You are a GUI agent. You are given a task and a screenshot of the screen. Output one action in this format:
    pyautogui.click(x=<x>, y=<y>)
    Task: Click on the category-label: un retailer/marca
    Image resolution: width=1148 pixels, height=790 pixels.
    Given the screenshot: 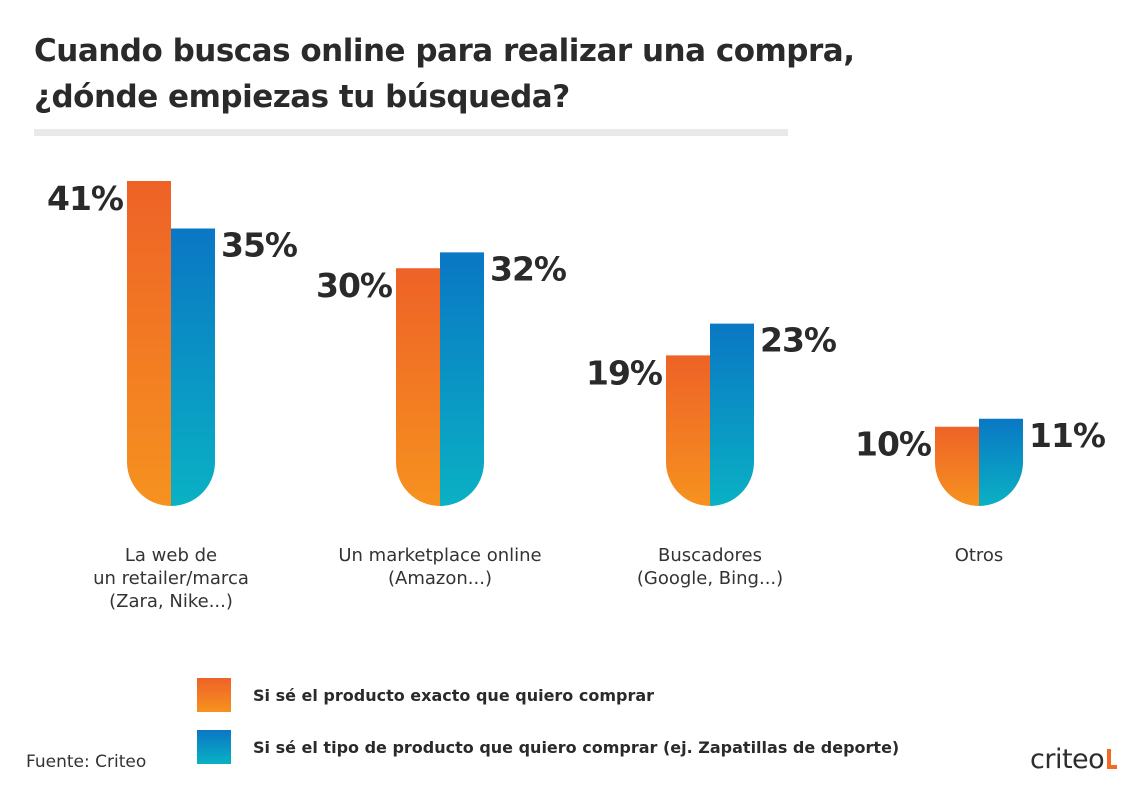 What is the action you would take?
    pyautogui.click(x=171, y=578)
    